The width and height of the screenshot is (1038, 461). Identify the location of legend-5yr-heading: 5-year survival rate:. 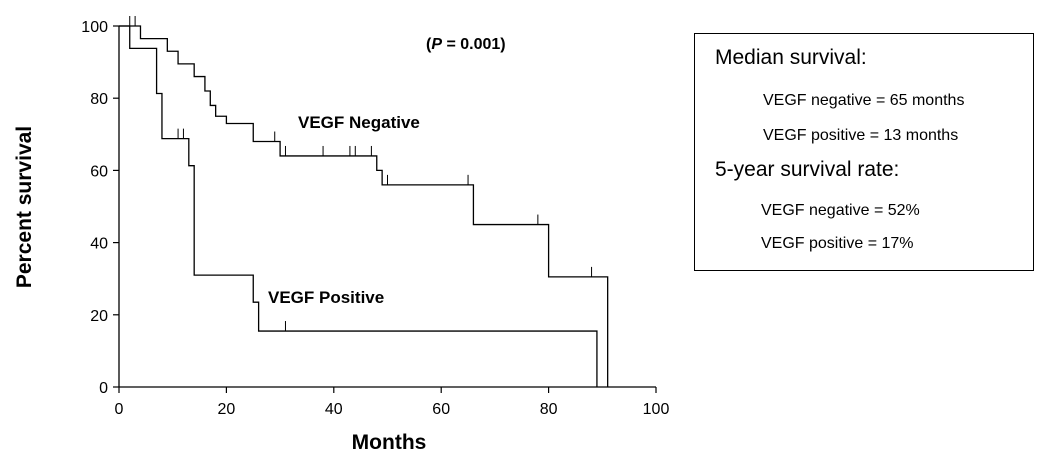
(807, 169).